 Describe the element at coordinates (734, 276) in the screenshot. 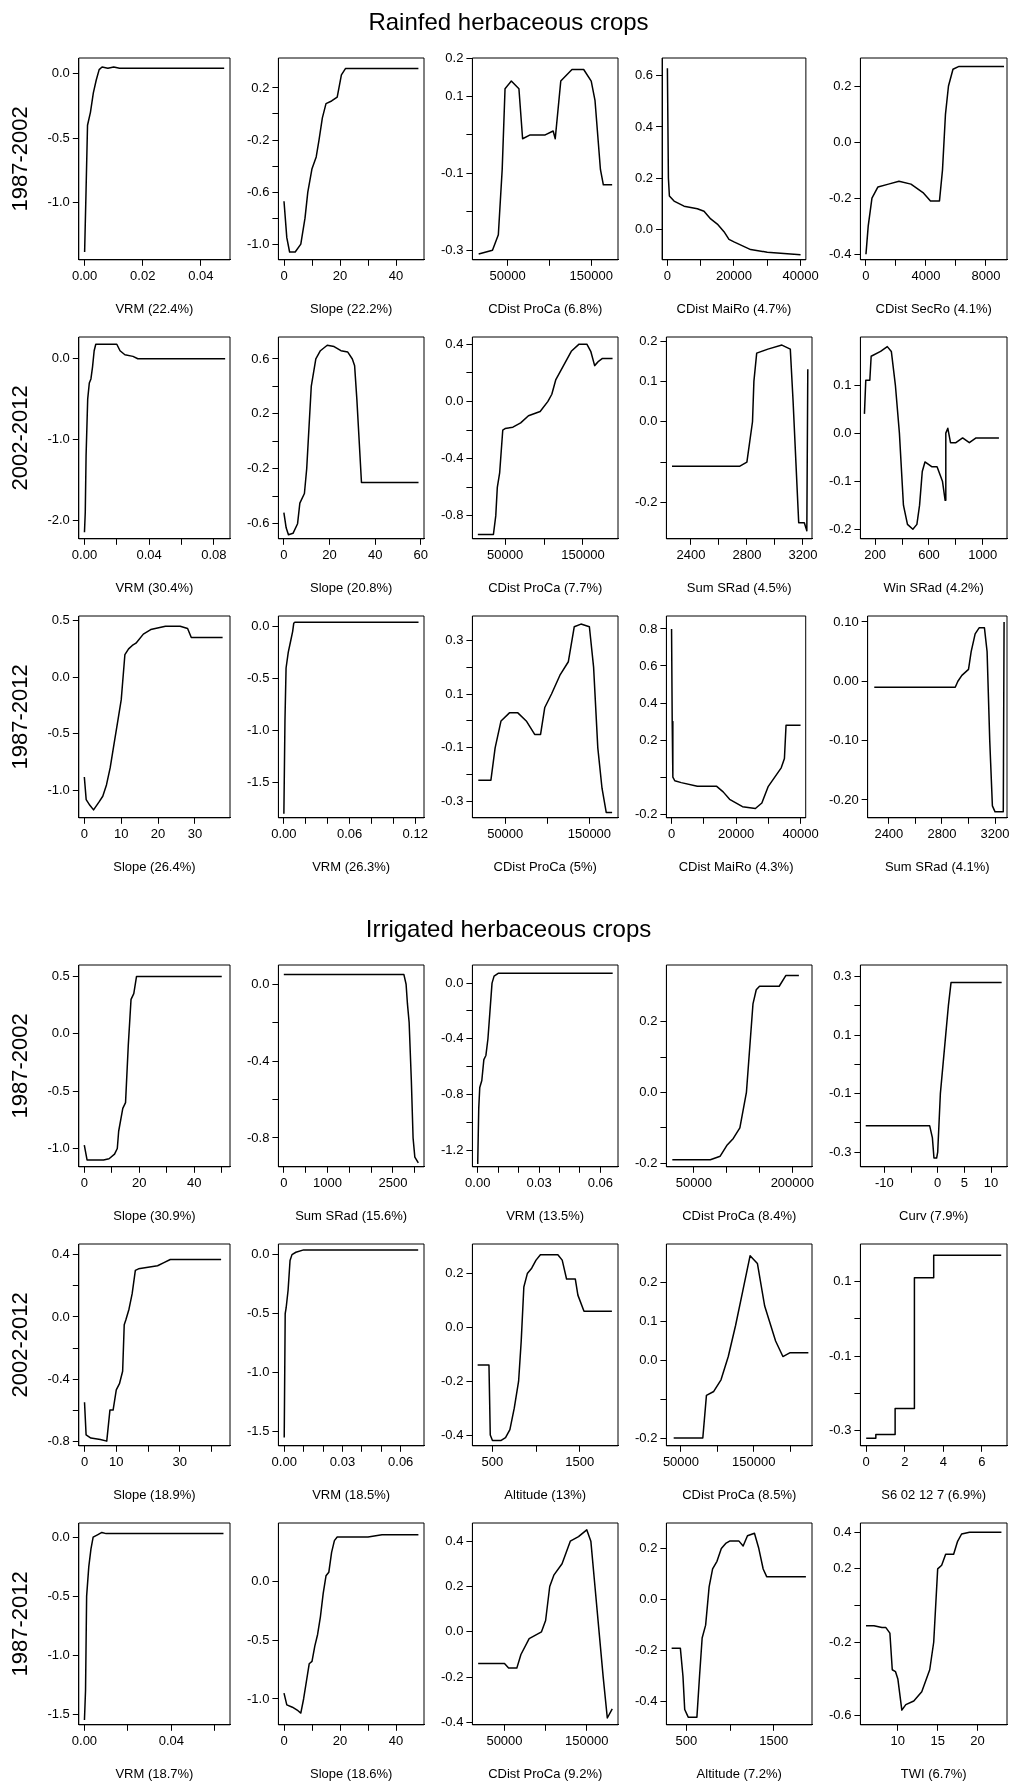

I see `x-tick-label: 20000` at that location.